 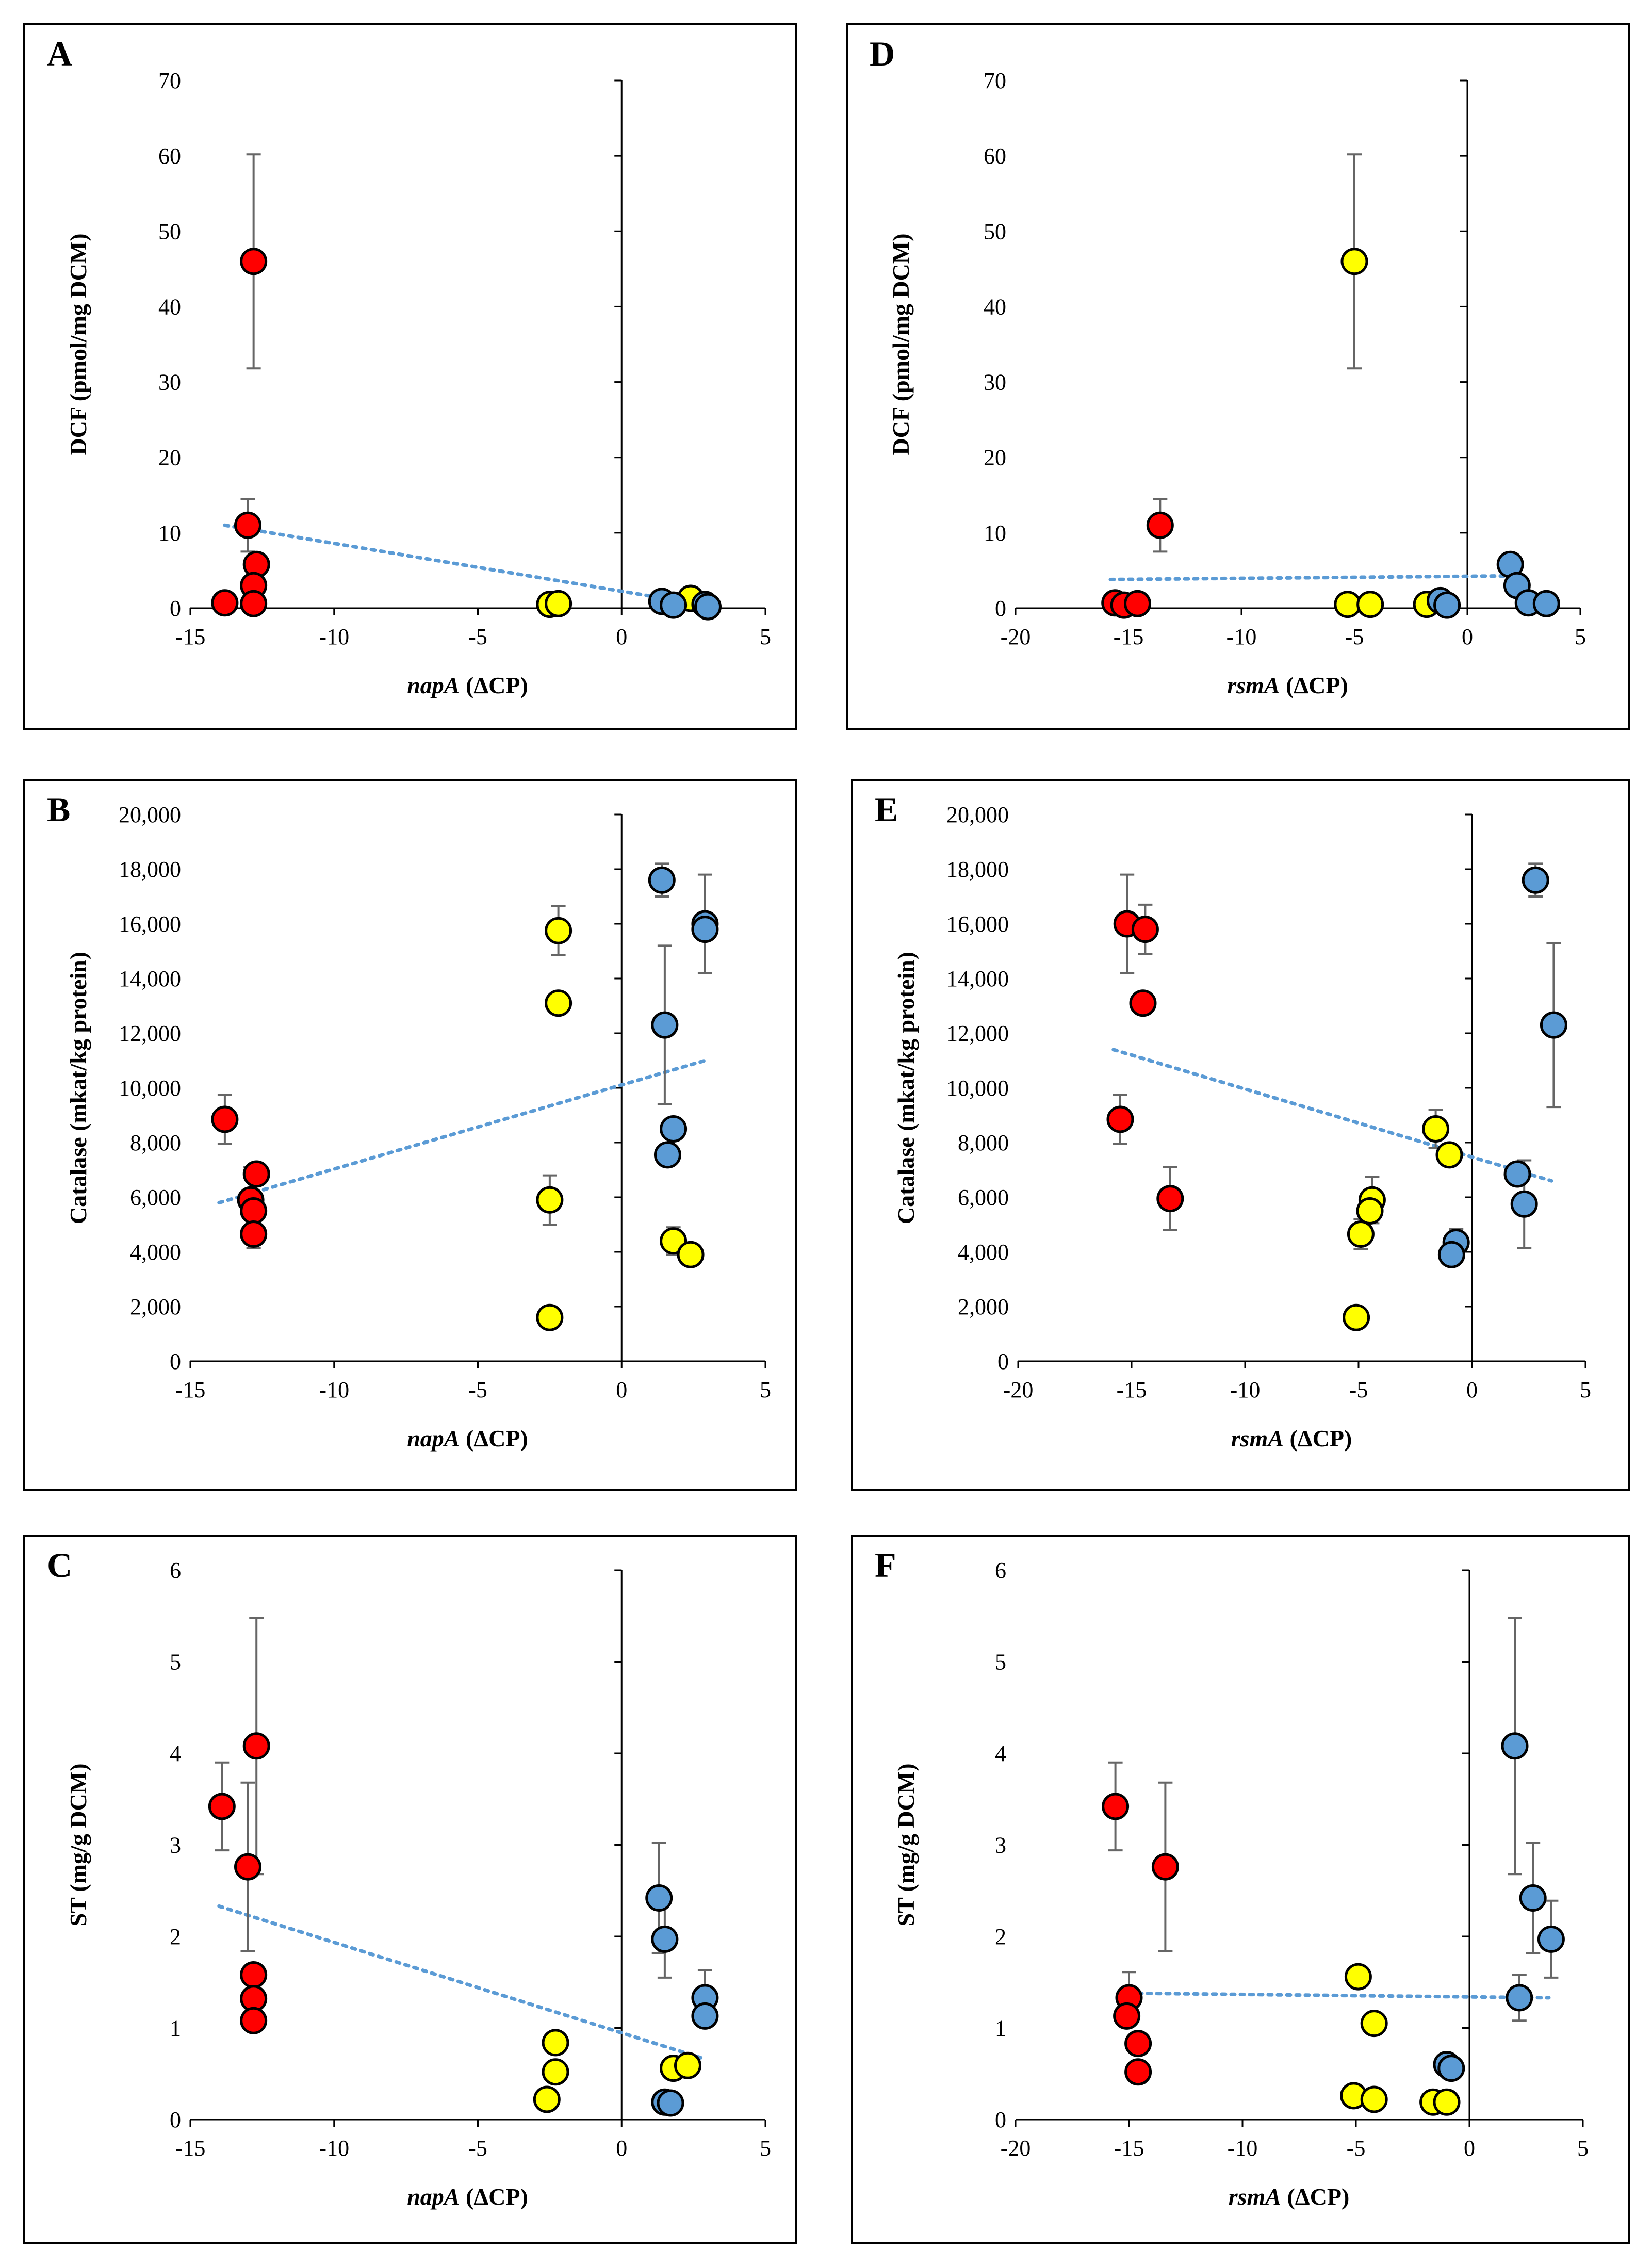 I want to click on y-tick-label: 70, so click(x=995, y=80).